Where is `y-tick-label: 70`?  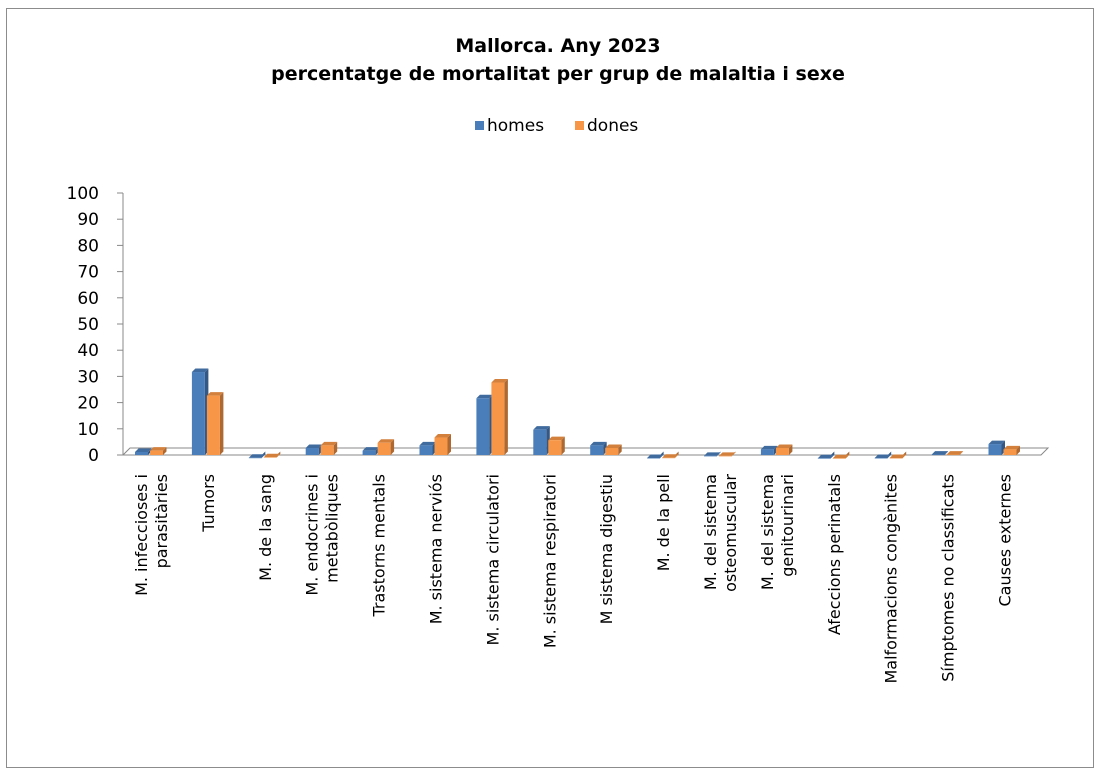 y-tick-label: 70 is located at coordinates (88, 273).